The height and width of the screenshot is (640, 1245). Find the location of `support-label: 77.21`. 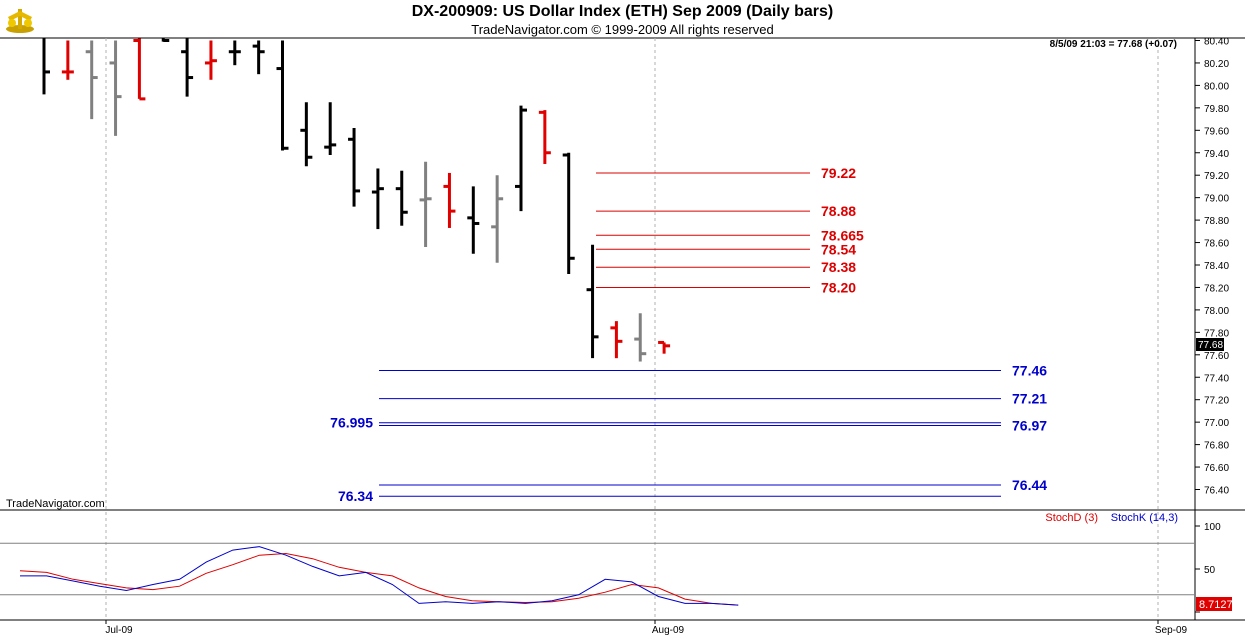

support-label: 77.21 is located at coordinates (1029, 399).